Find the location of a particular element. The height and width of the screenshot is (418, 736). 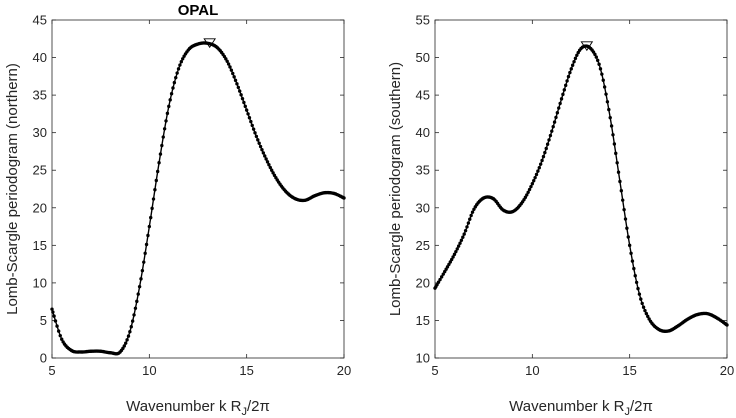

y-tick-label: 50 is located at coordinates (423, 57).